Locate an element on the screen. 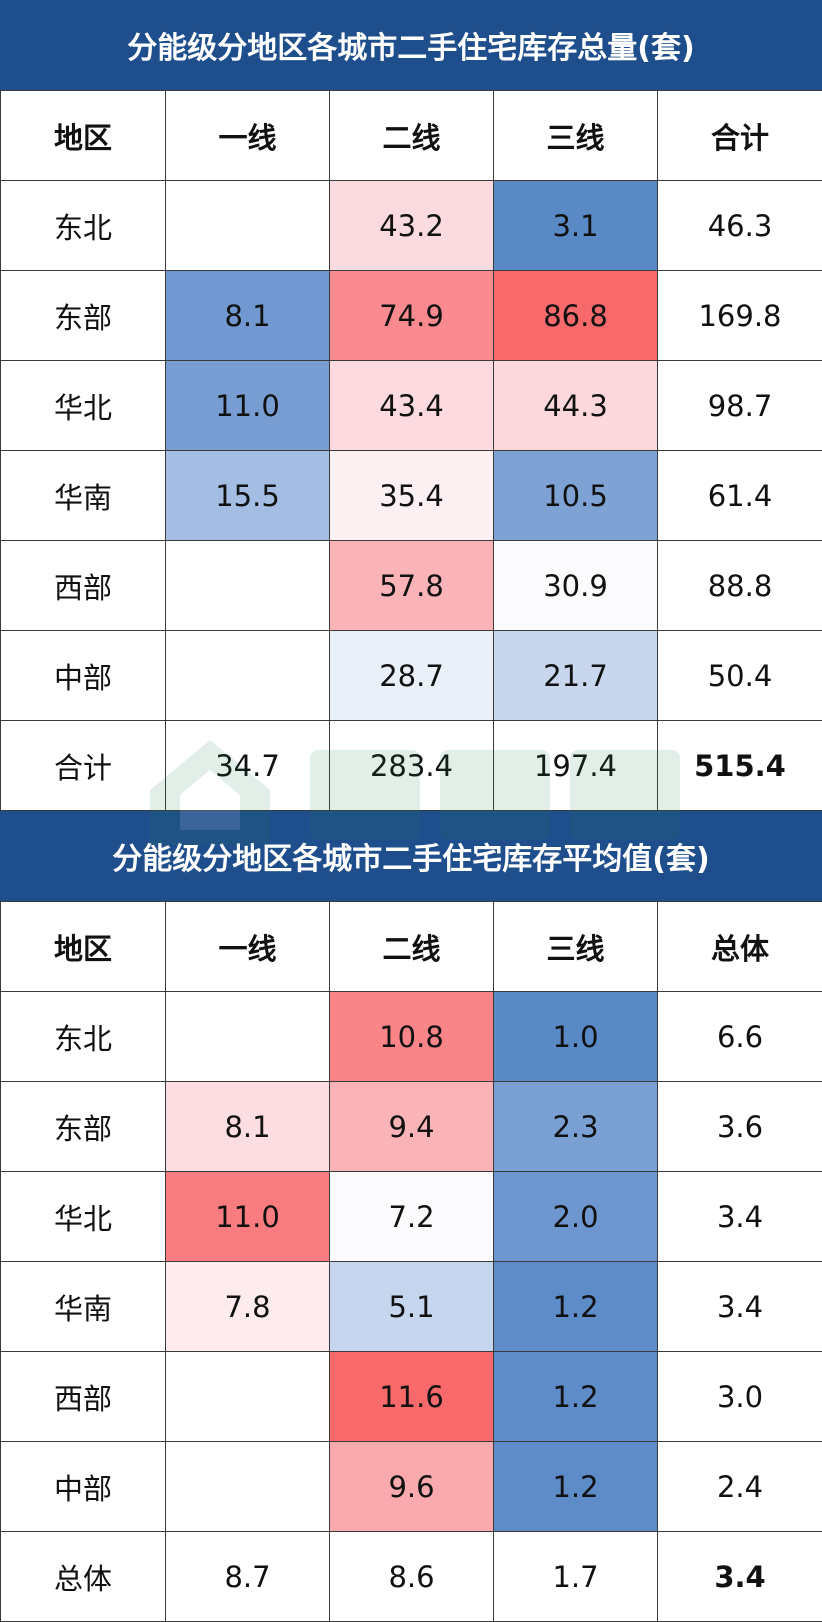 The height and width of the screenshot is (1622, 822). table-cell: 43.2 is located at coordinates (412, 226).